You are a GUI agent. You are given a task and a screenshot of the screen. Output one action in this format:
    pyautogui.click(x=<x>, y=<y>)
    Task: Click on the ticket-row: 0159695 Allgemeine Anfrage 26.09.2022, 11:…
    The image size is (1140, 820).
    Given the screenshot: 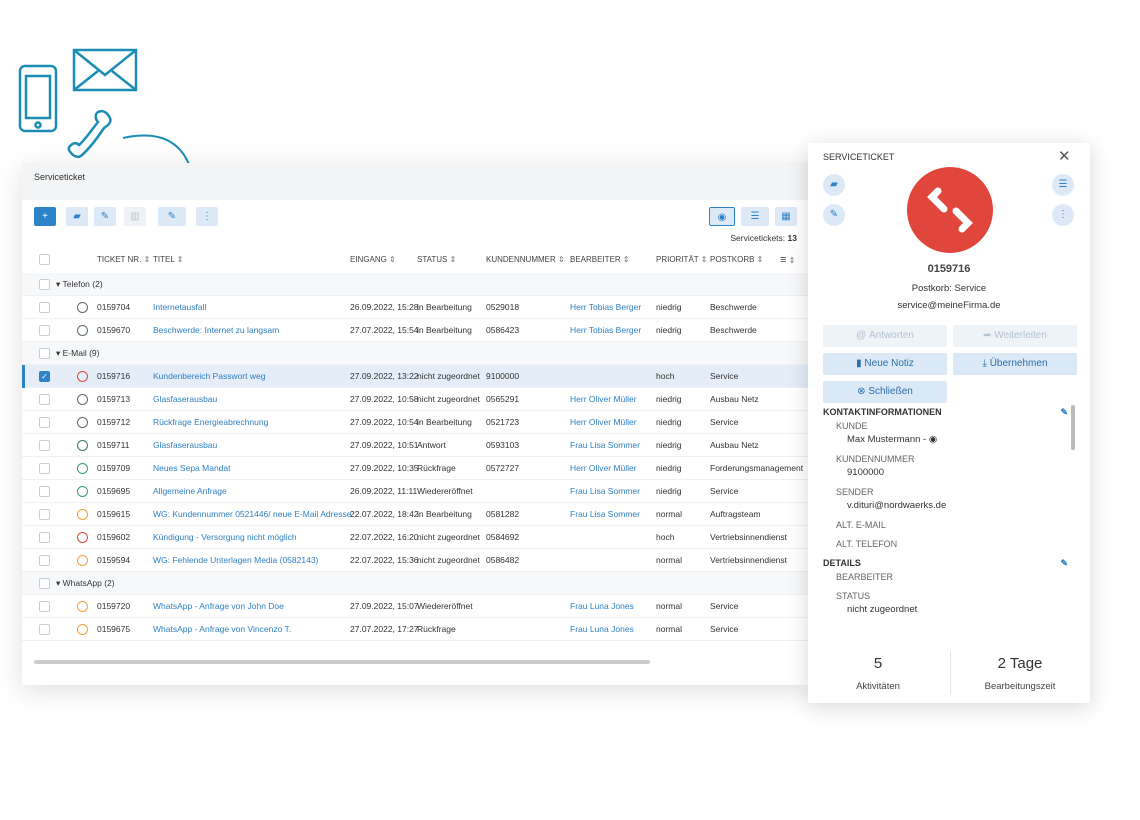 What is the action you would take?
    pyautogui.click(x=415, y=491)
    